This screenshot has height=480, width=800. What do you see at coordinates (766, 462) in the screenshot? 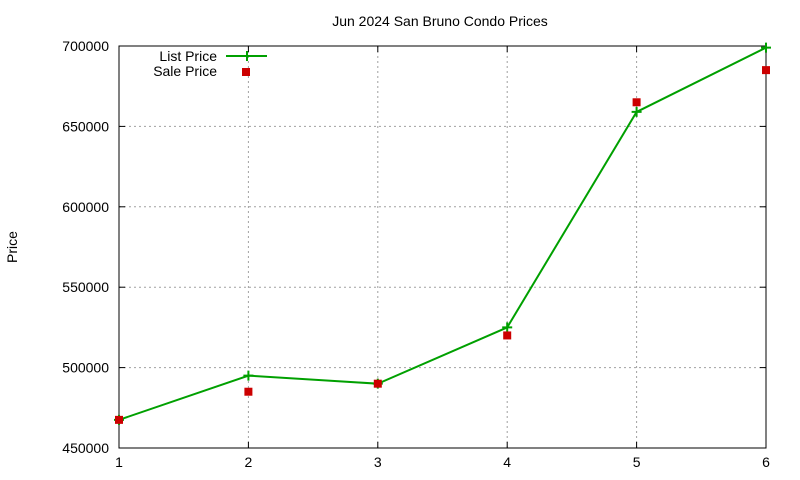
I see `x-tick-label: 6` at bounding box center [766, 462].